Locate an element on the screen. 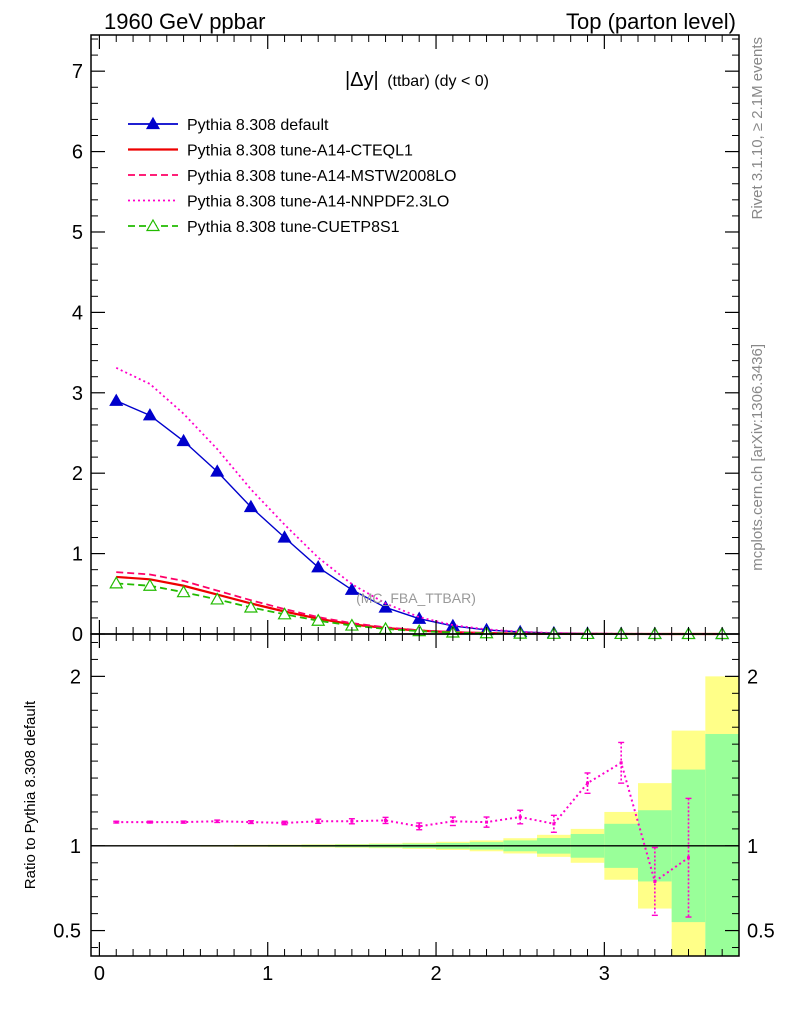 The width and height of the screenshot is (786, 1029). rivet-label: Rivet 3.1.10, ≥ 2.1M events is located at coordinates (757, 128).